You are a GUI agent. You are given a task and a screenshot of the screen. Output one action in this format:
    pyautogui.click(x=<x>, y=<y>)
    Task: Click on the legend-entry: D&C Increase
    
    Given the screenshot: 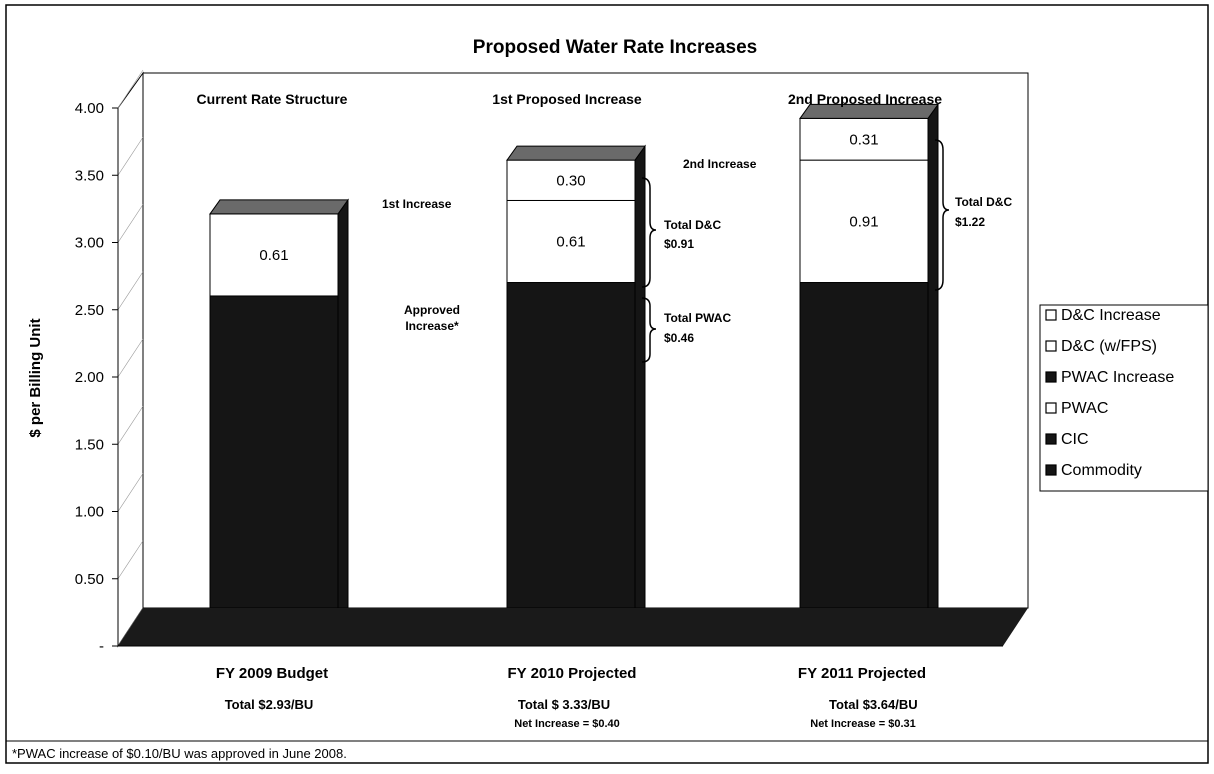 What is the action you would take?
    pyautogui.click(x=1111, y=315)
    